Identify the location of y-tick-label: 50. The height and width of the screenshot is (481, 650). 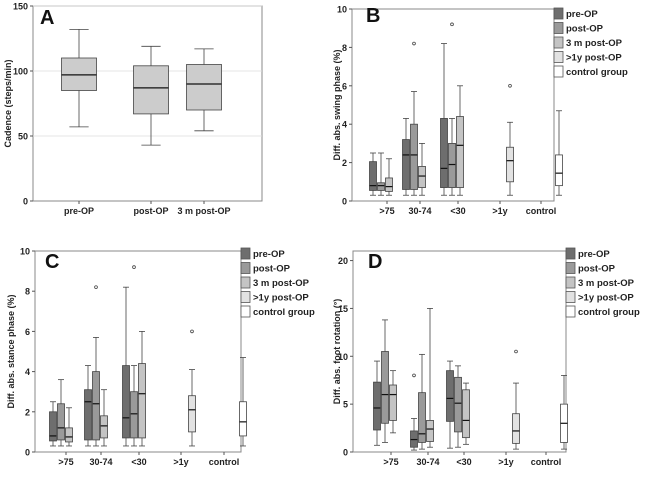
(23, 137).